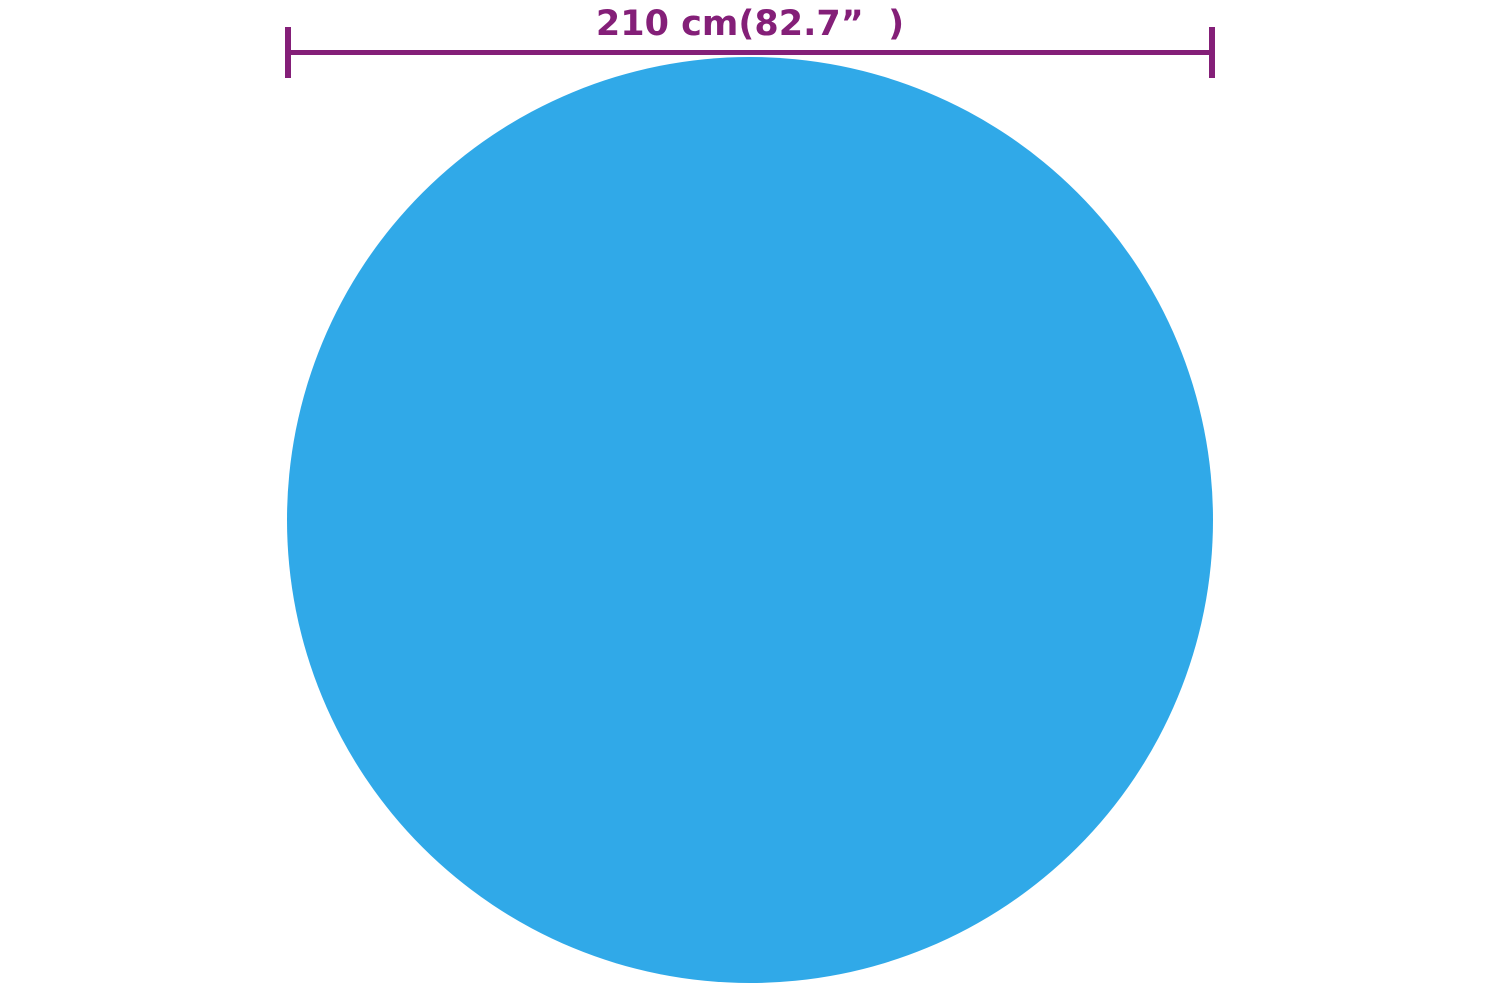 The image size is (1500, 1000). What do you see at coordinates (288, 52) in the screenshot?
I see `dimension-endcap-left` at bounding box center [288, 52].